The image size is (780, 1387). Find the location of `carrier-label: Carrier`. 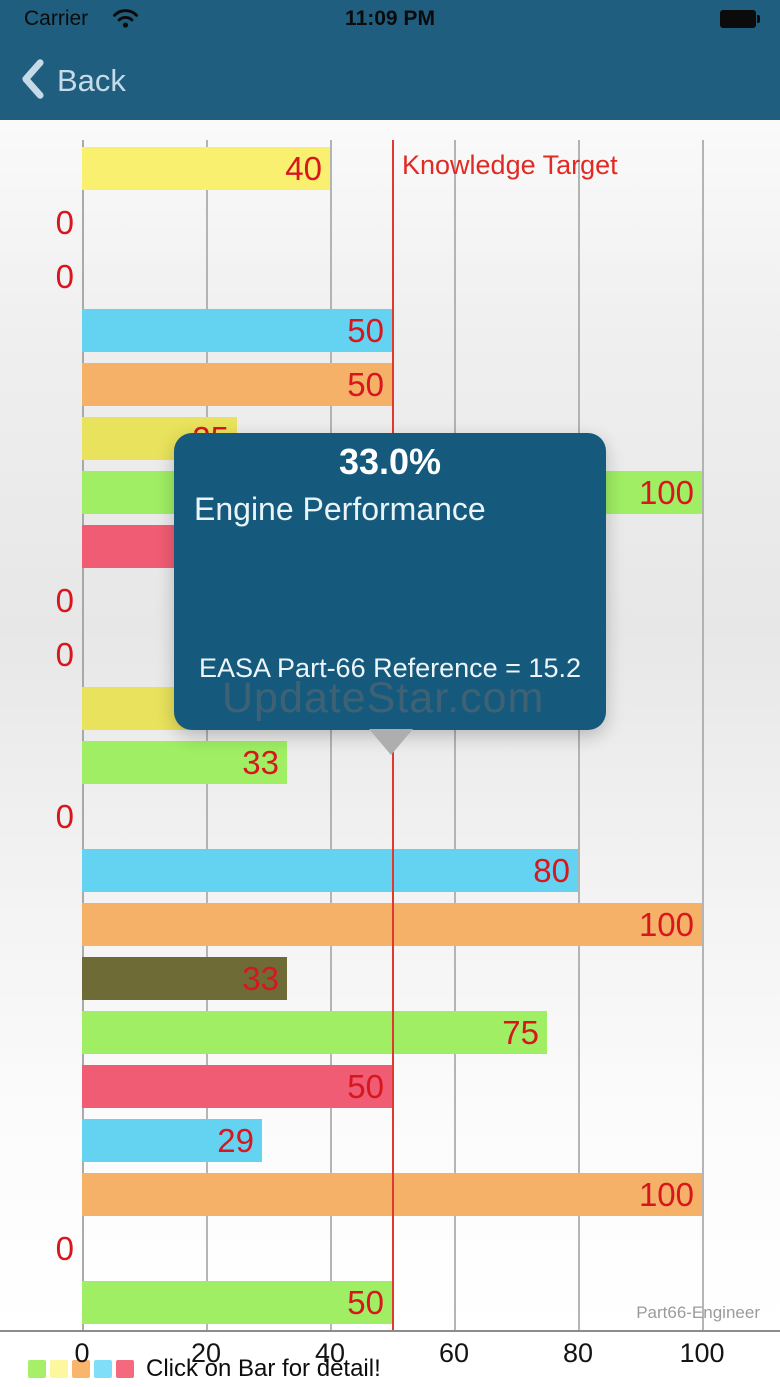

carrier-label: Carrier is located at coordinates (56, 18).